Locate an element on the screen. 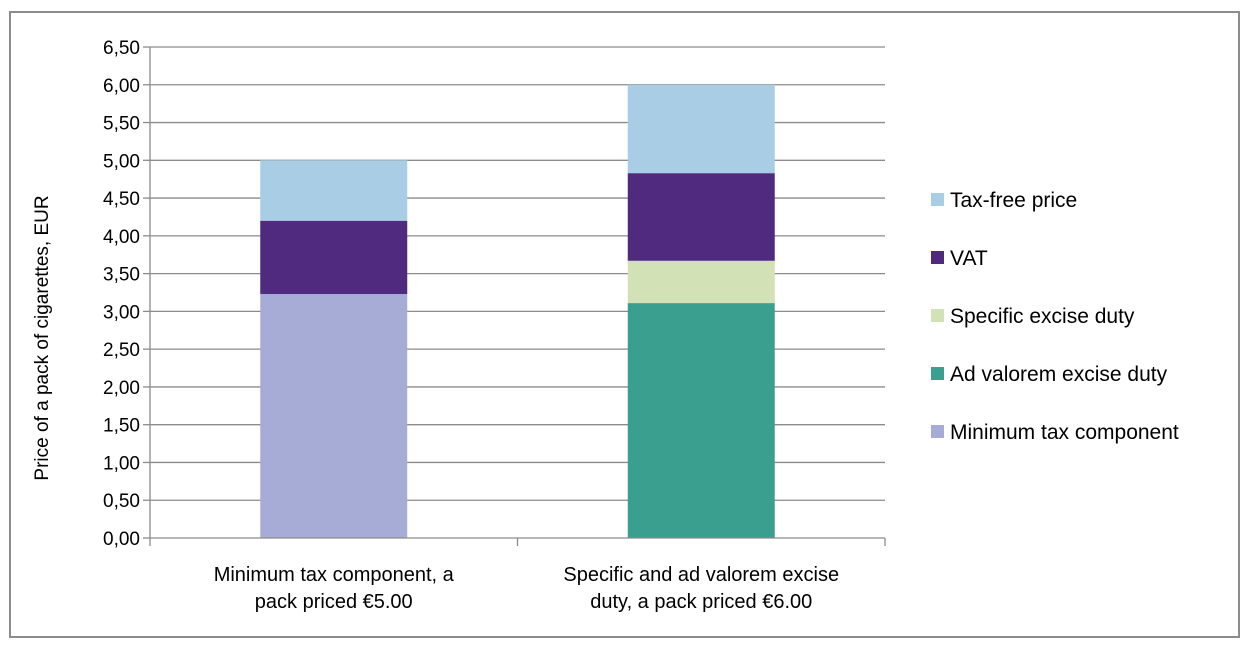 This screenshot has height=648, width=1248. x-category-label: Minimum tax component, a is located at coordinates (334, 575).